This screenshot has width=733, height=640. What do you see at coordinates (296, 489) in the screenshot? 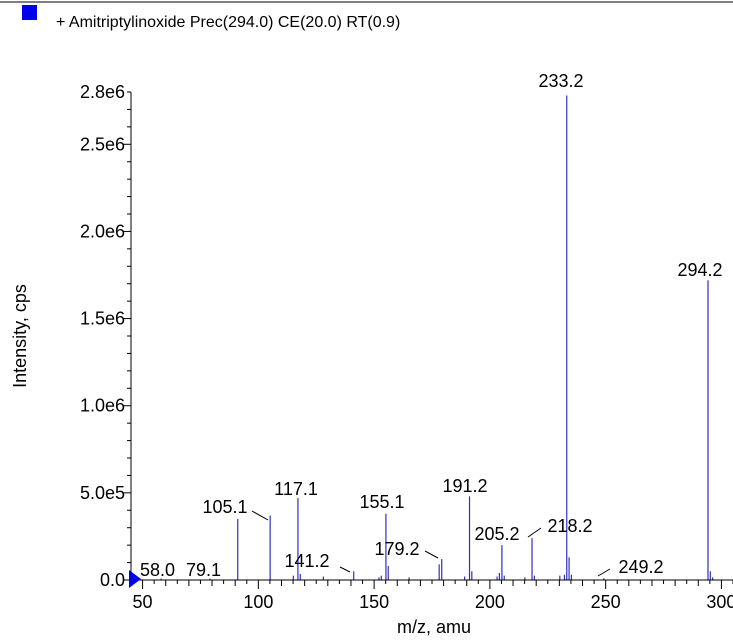
I see `peak-label: 117.1` at bounding box center [296, 489].